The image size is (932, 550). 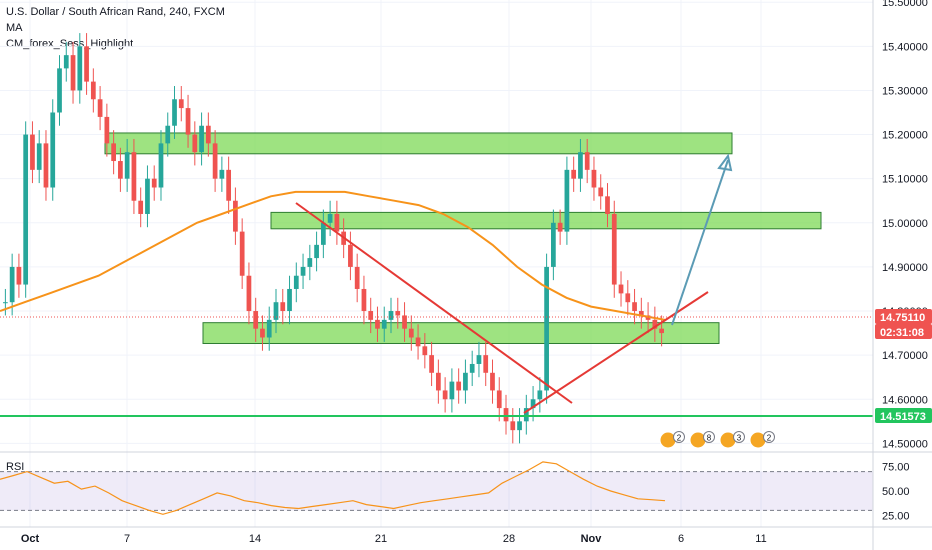 What do you see at coordinates (381, 539) in the screenshot?
I see `time-tick-label: 21` at bounding box center [381, 539].